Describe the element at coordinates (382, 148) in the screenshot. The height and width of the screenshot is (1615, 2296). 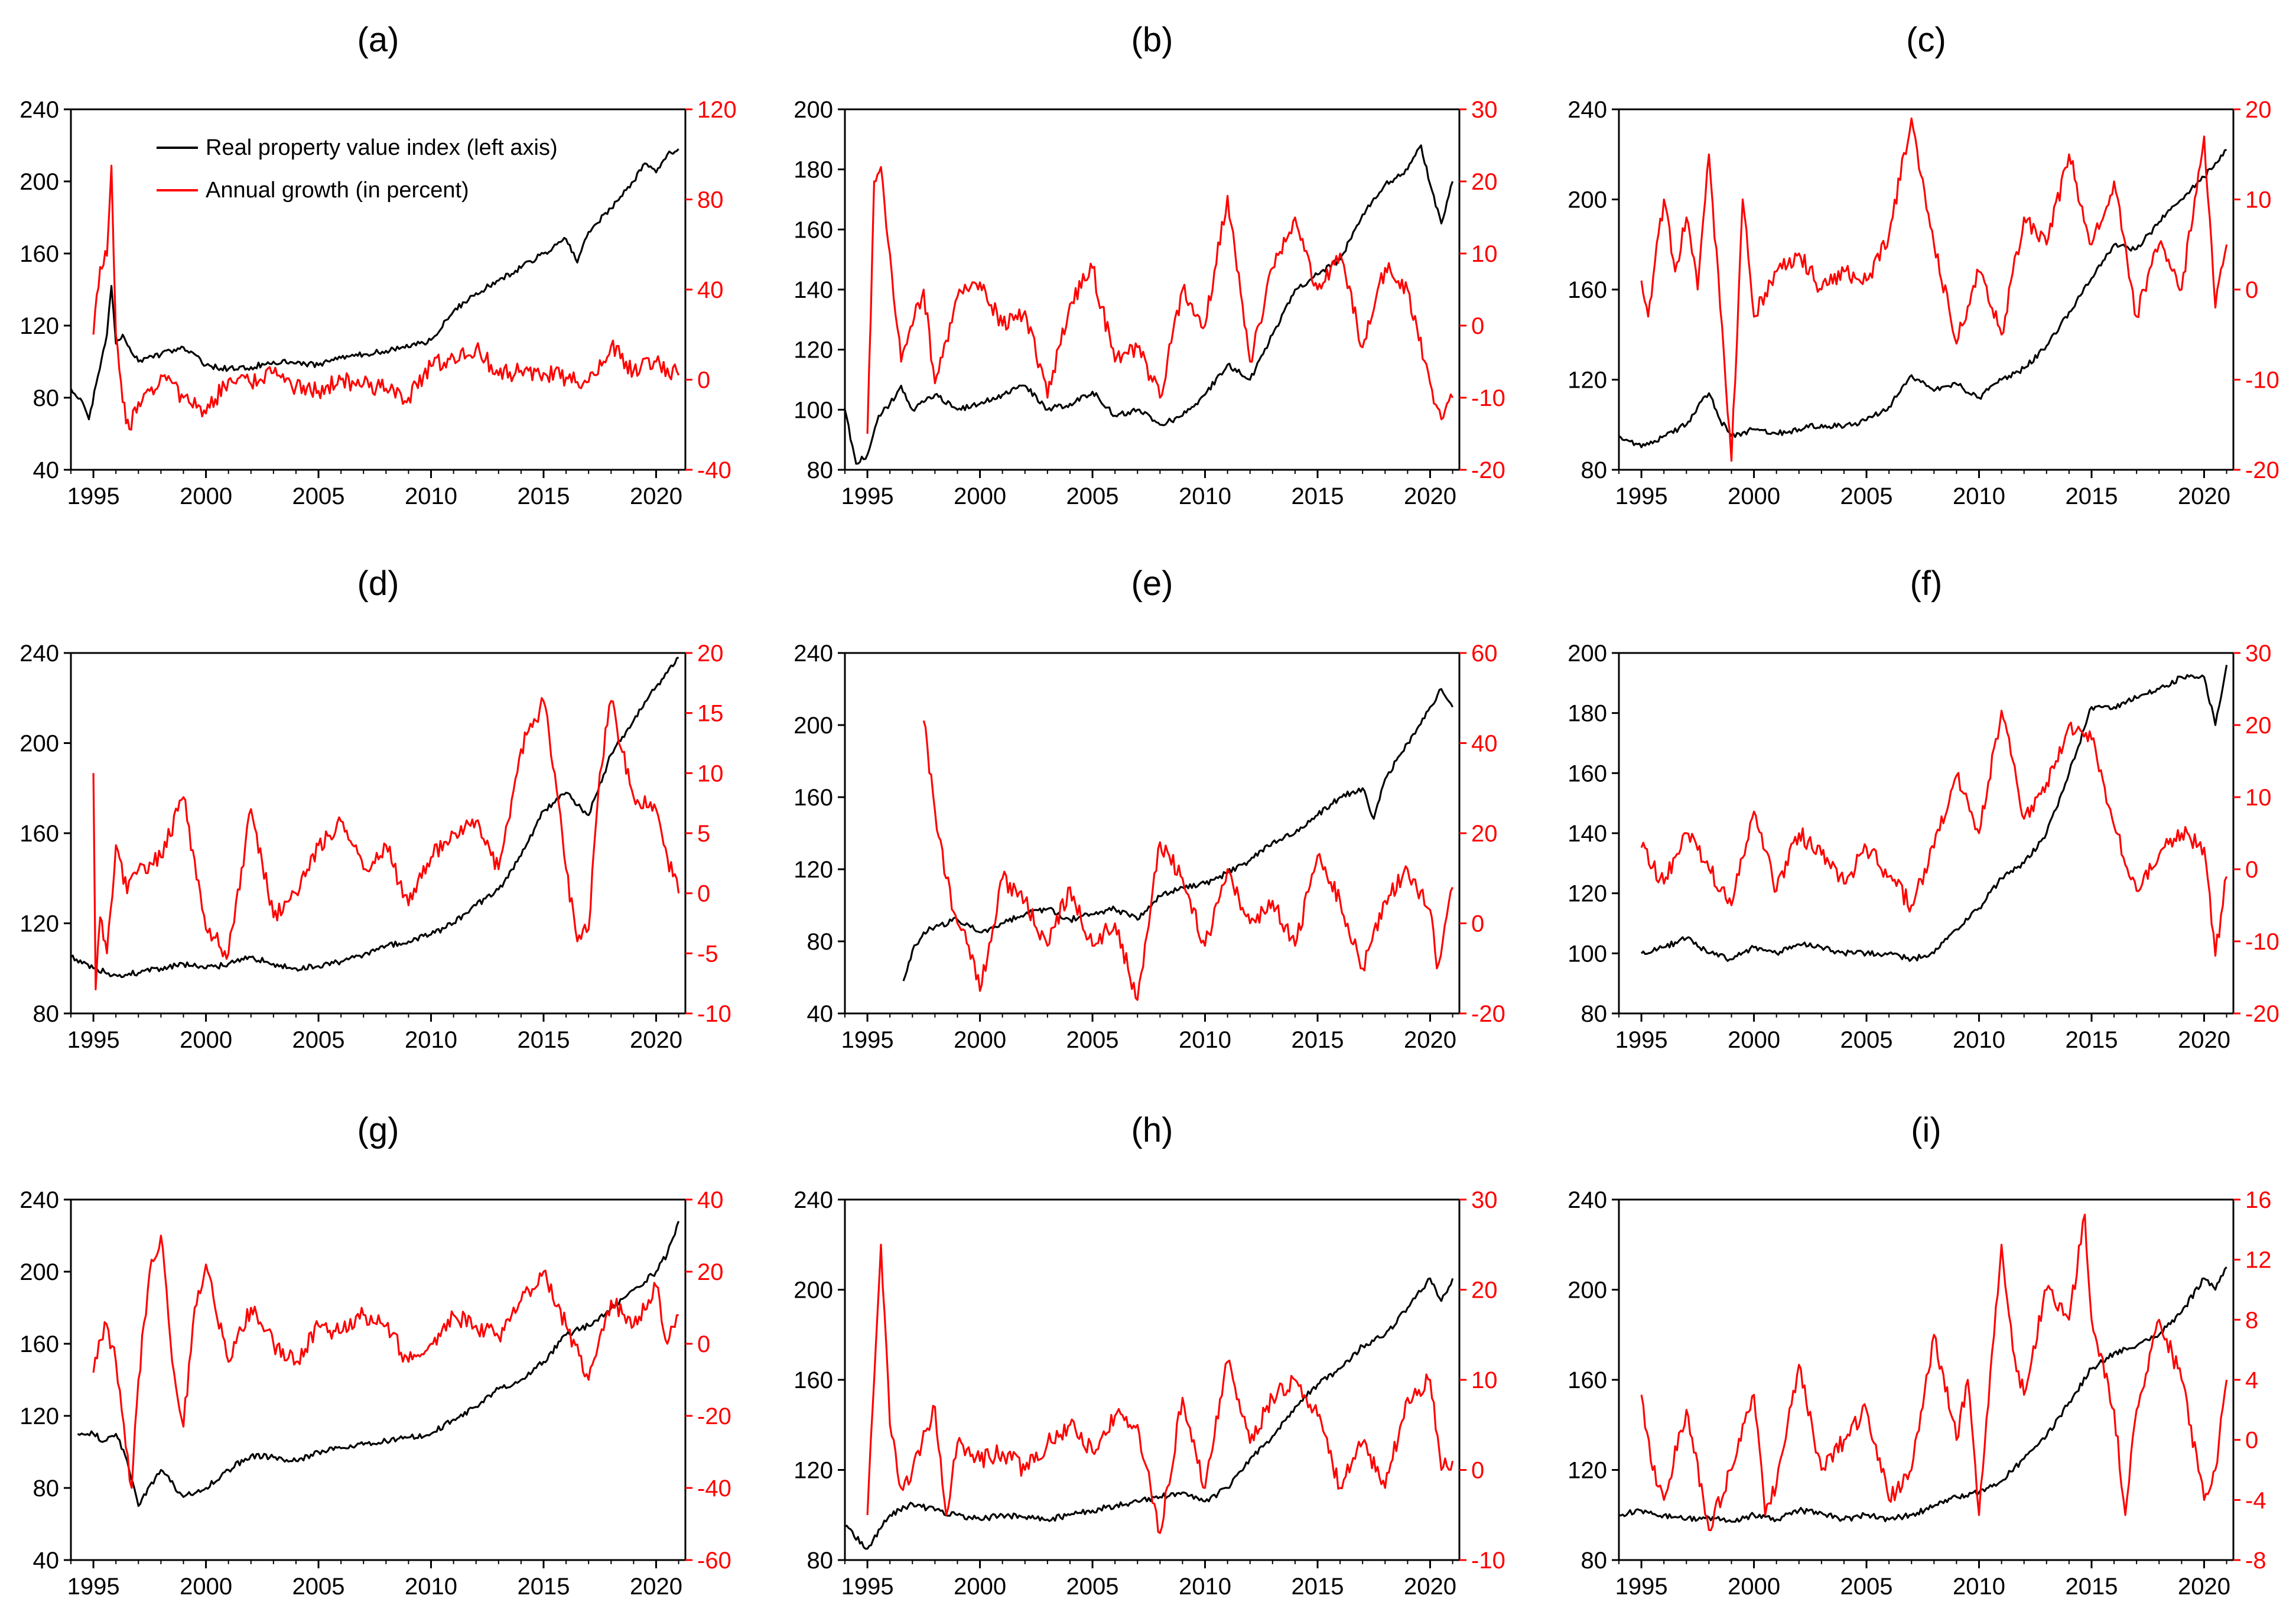
I see `legend-index-label: Real property value index (left axis)` at that location.